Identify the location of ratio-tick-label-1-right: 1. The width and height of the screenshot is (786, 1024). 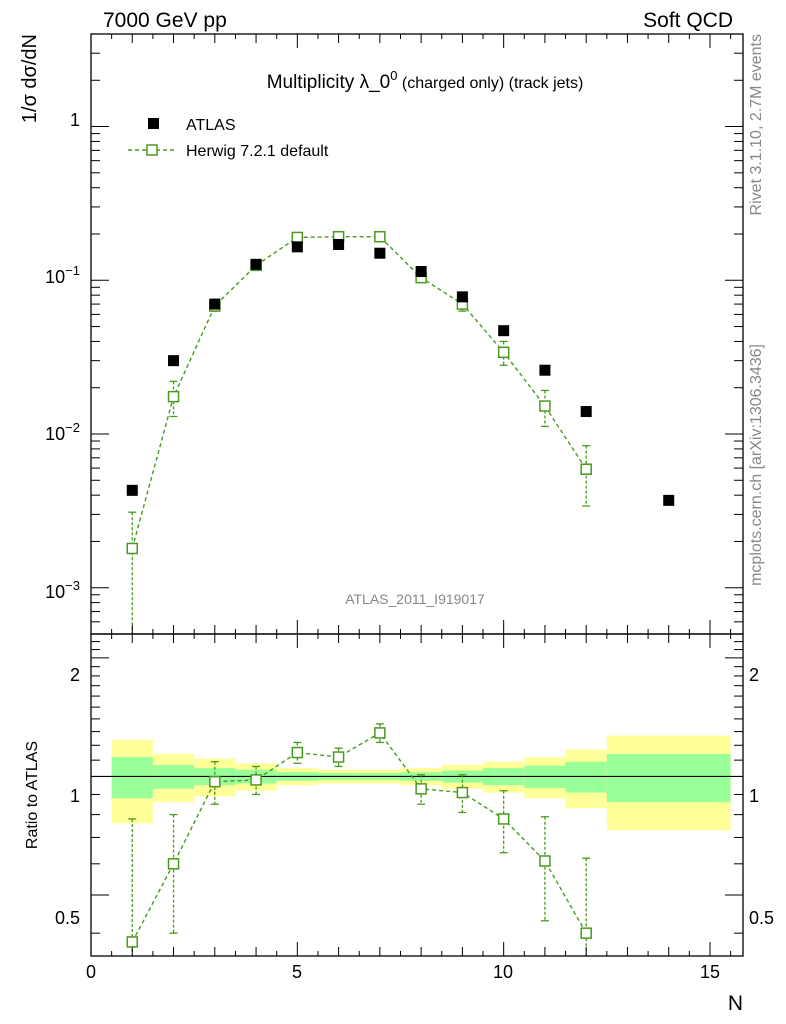
(754, 796).